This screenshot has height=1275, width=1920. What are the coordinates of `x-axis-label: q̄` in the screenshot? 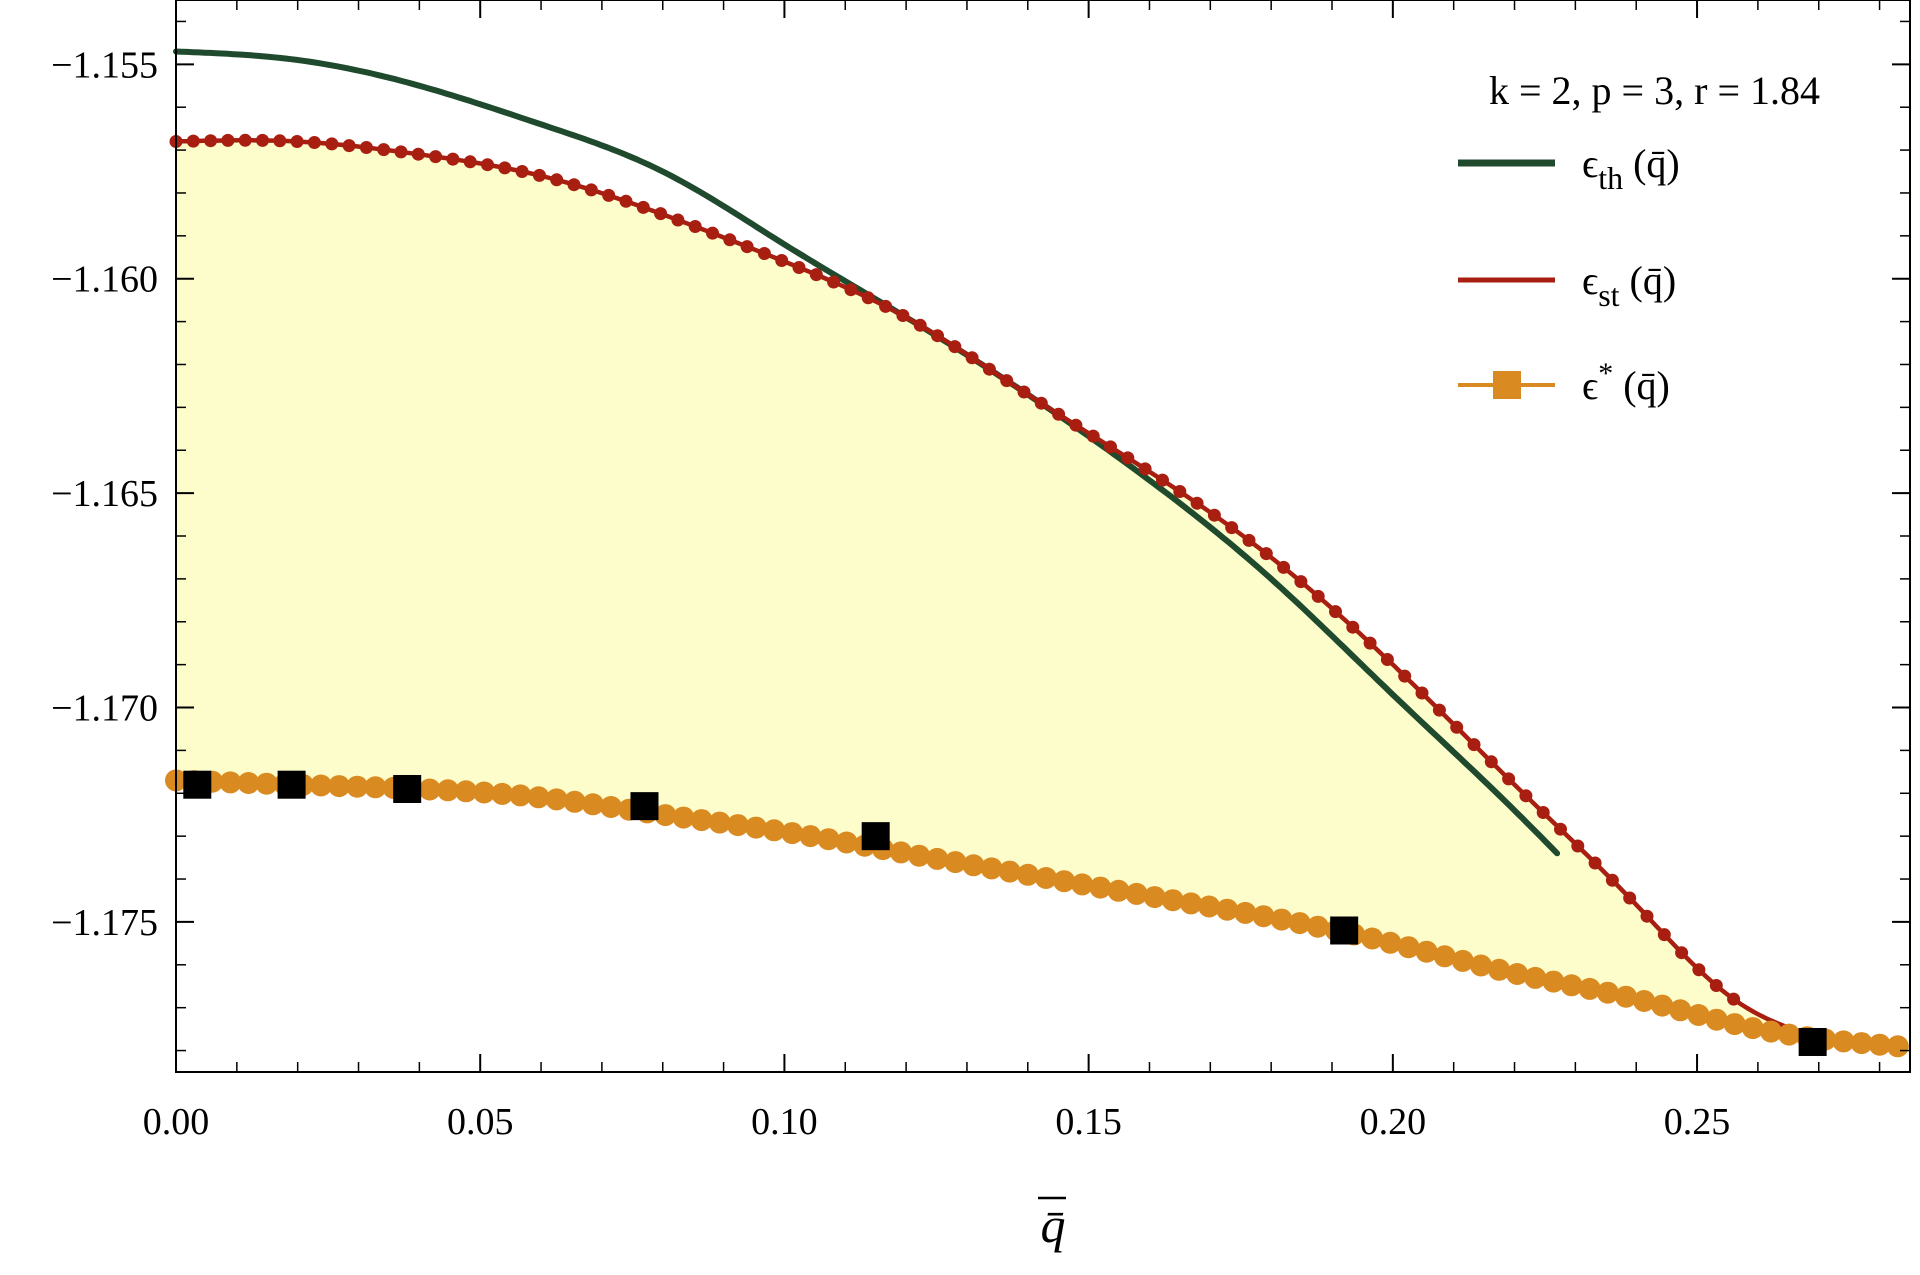 It's located at (1053, 1225).